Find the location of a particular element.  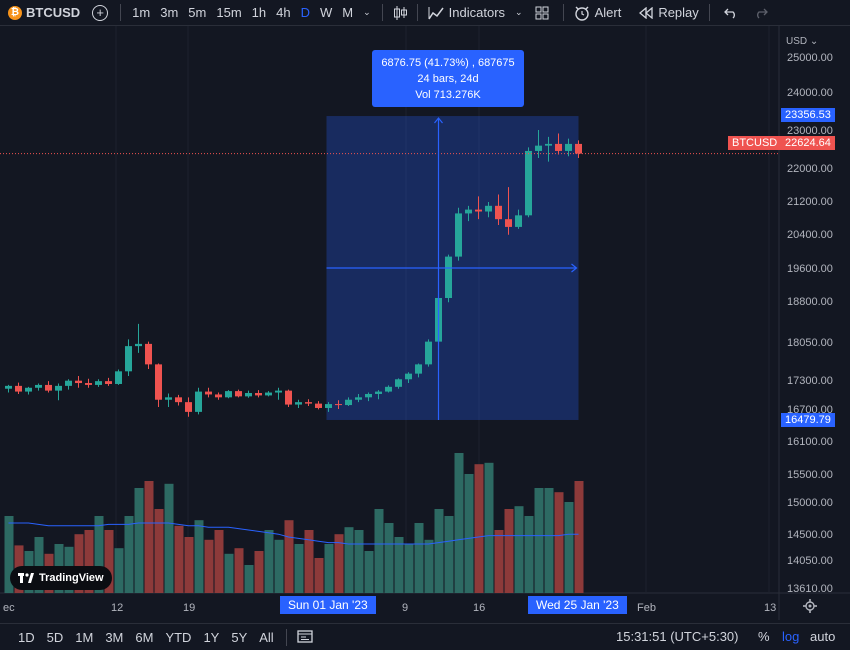

rewind-icon is located at coordinates (646, 12).